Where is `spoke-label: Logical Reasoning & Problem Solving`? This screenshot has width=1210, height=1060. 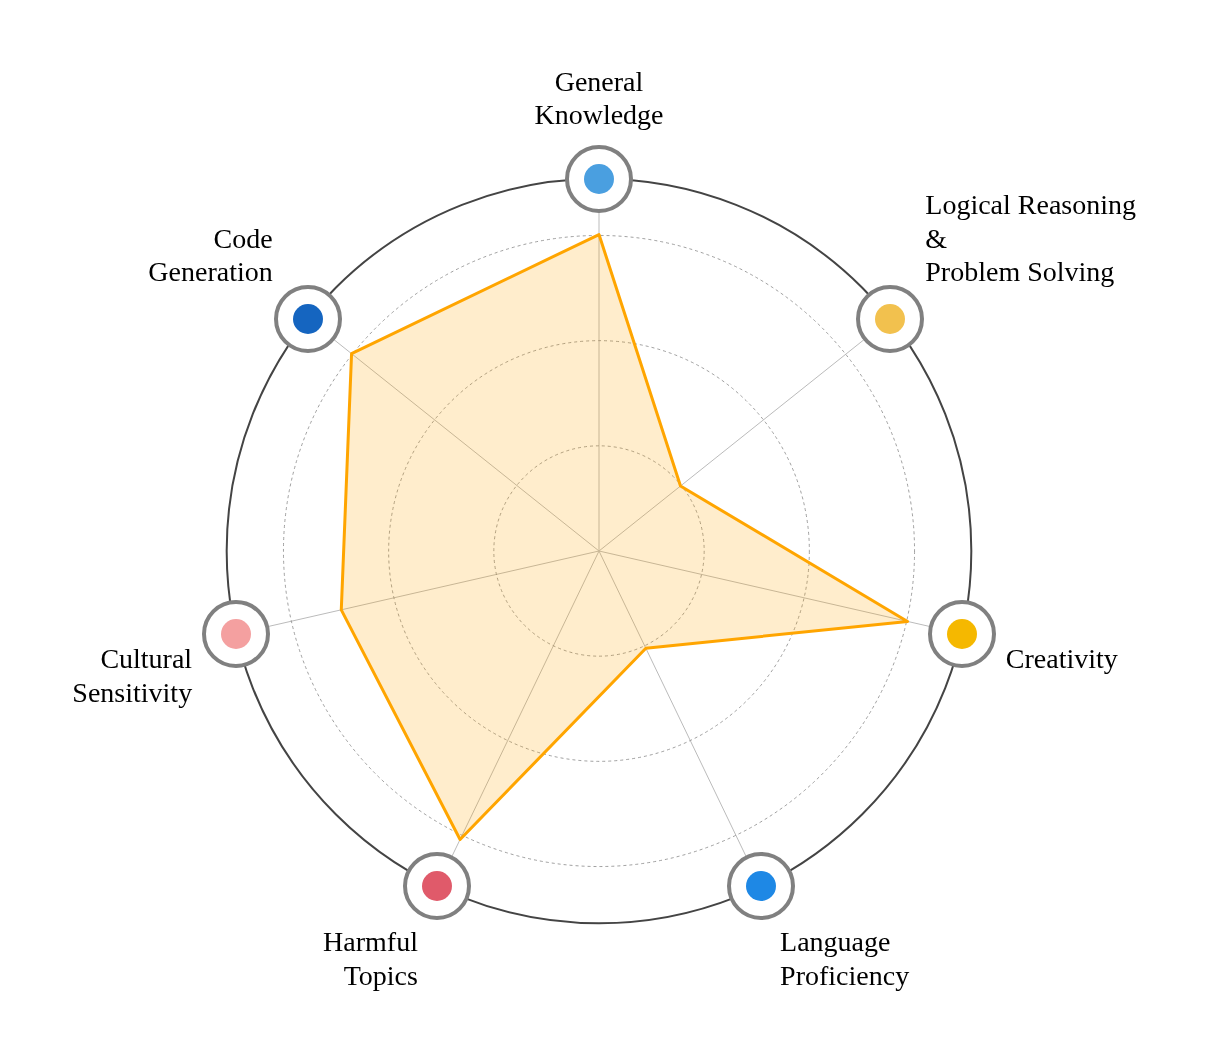 spoke-label: Logical Reasoning & Problem Solving is located at coordinates (1031, 238).